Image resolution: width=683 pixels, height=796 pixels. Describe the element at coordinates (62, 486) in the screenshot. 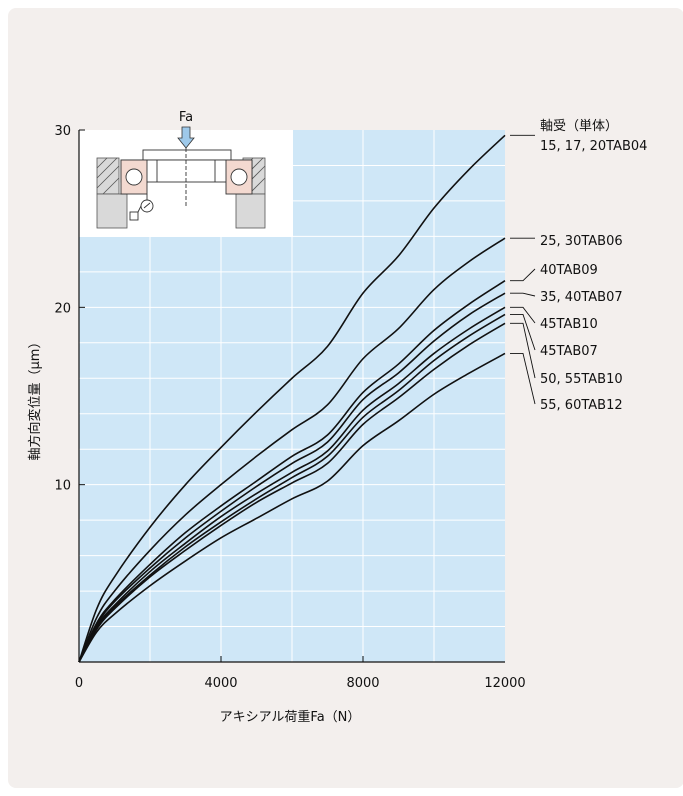

I see `y-tick-label: 10` at that location.